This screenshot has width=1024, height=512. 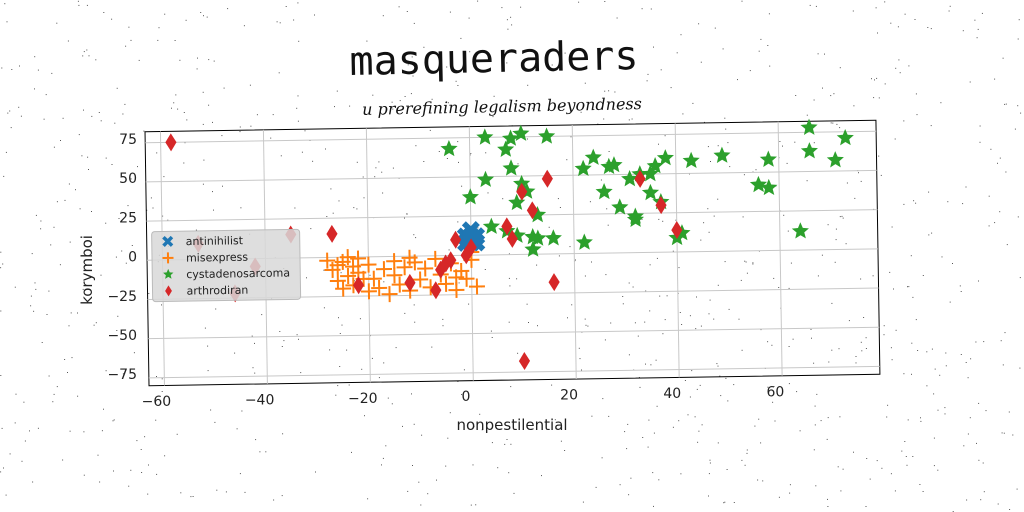 What do you see at coordinates (780, 248) in the screenshot?
I see `grid-line-x` at bounding box center [780, 248].